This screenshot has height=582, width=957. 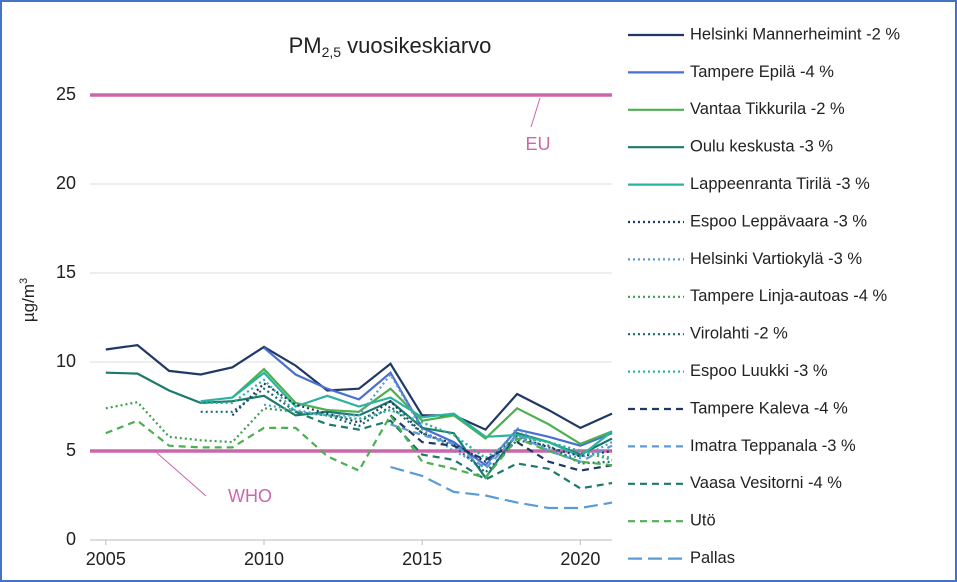 I want to click on title-text: PM, so click(x=305, y=45).